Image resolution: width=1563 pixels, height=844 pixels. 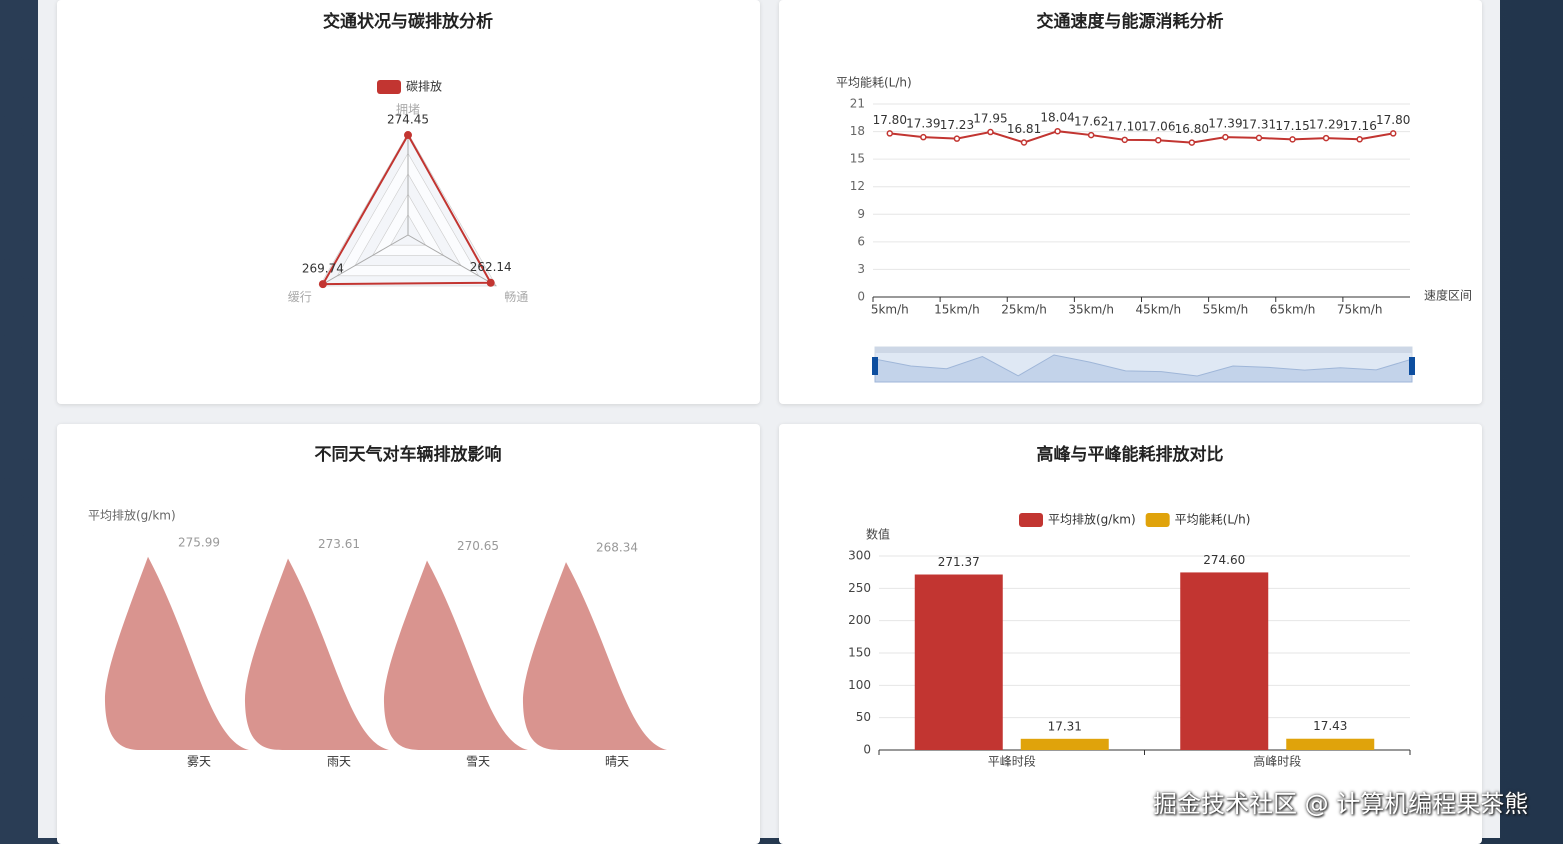 I want to click on value-label: 262.14, so click(x=491, y=267).